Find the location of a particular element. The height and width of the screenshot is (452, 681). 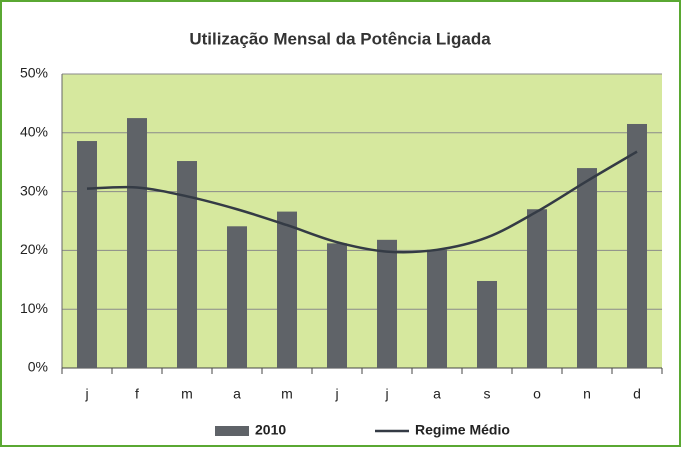

y-tick-label: 30% is located at coordinates (34, 190).